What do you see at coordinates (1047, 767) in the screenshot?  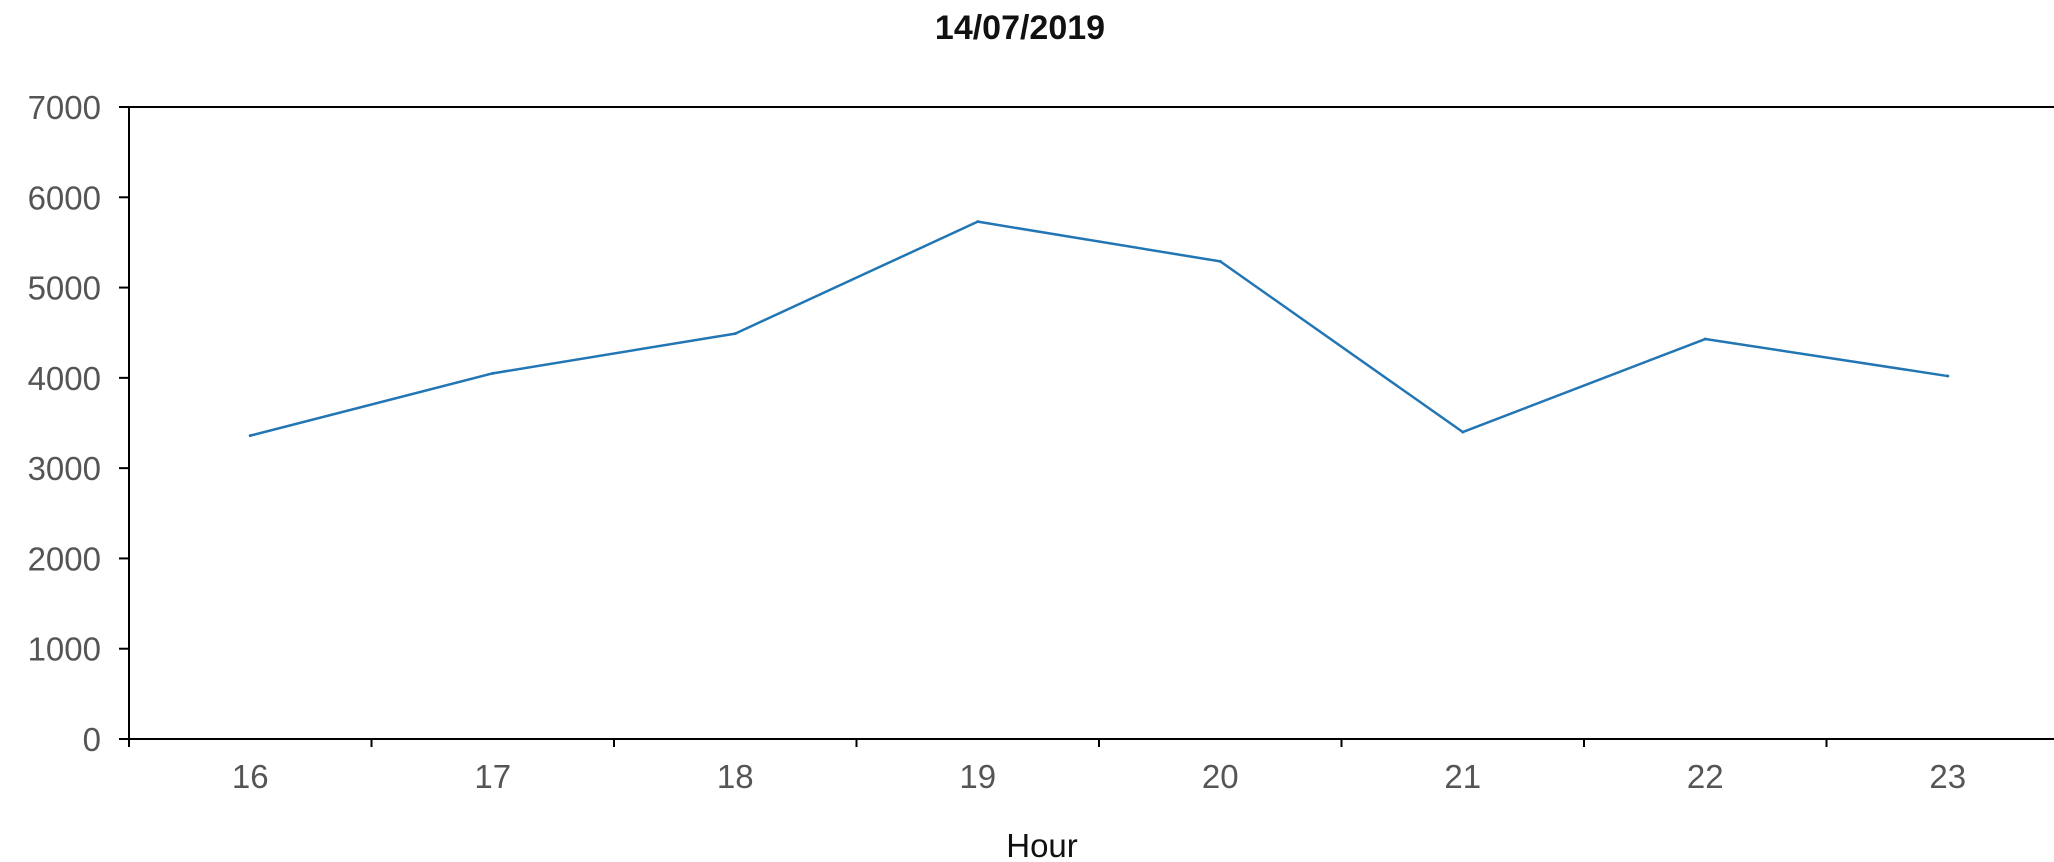 I see `x-axis: 16 17 18 19 20 21 22 23` at bounding box center [1047, 767].